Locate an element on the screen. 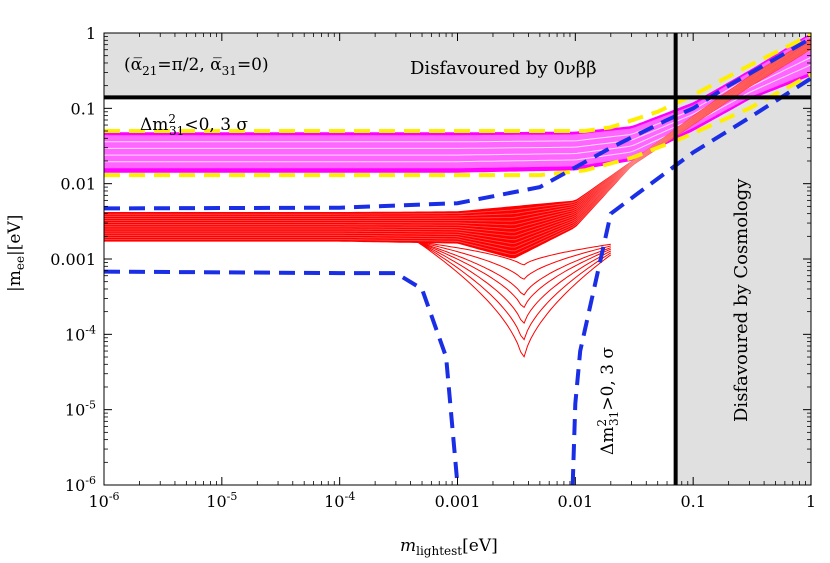 This screenshot has width=830, height=563. x-tick-label-2: 10⁻⁴ is located at coordinates (339, 500).